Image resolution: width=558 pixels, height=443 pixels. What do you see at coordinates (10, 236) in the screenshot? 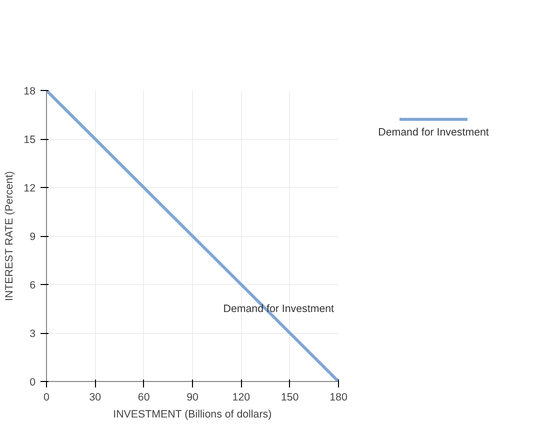
I see `y-axis-title: INTEREST RATE (Percent)` at bounding box center [10, 236].